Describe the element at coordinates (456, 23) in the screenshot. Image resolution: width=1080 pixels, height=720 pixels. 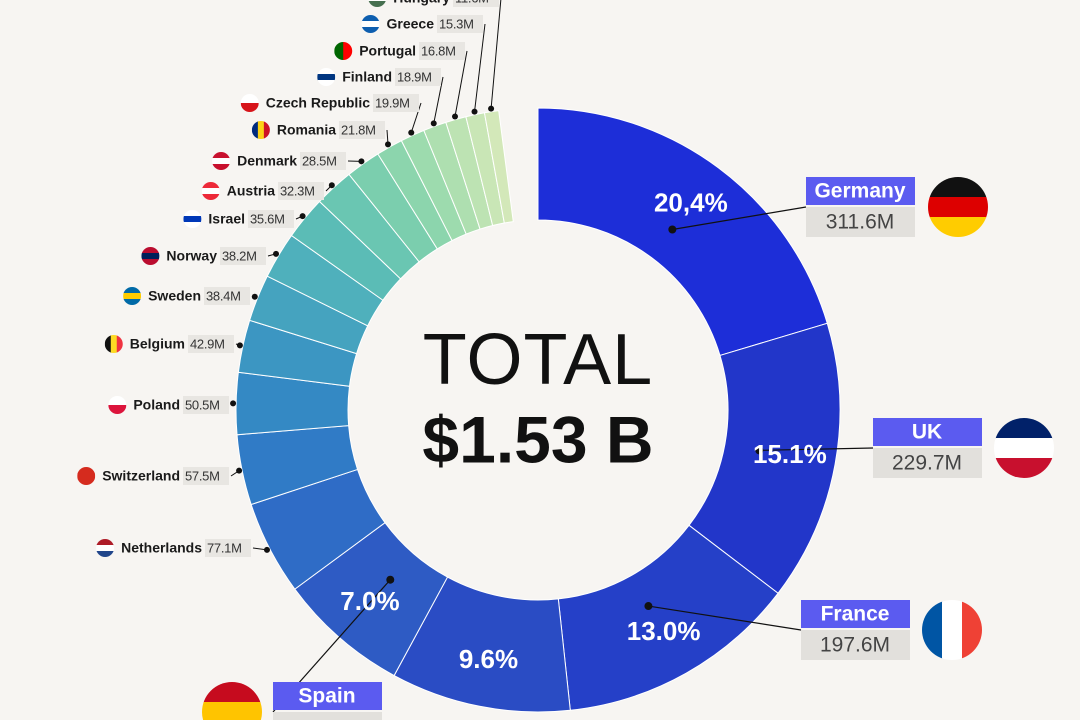
I see `value-label: 15.3M` at that location.